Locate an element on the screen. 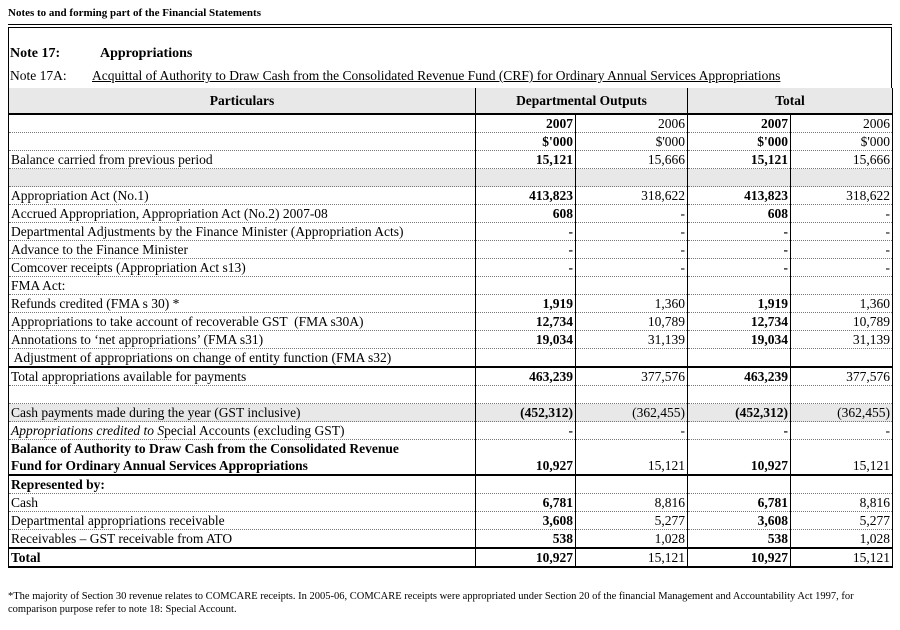 This screenshot has height=630, width=900. table-row: Total 10,927 15,121 10,927 15,121 is located at coordinates (451, 557).